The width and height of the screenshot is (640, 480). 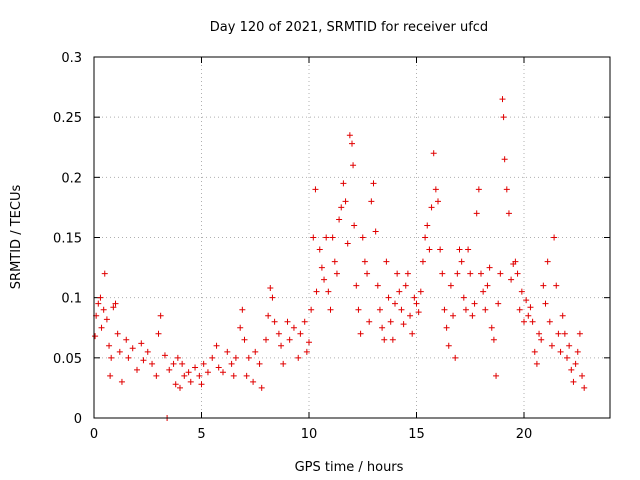 What do you see at coordinates (67, 359) in the screenshot?
I see `y-tick-label: 0.05` at bounding box center [67, 359].